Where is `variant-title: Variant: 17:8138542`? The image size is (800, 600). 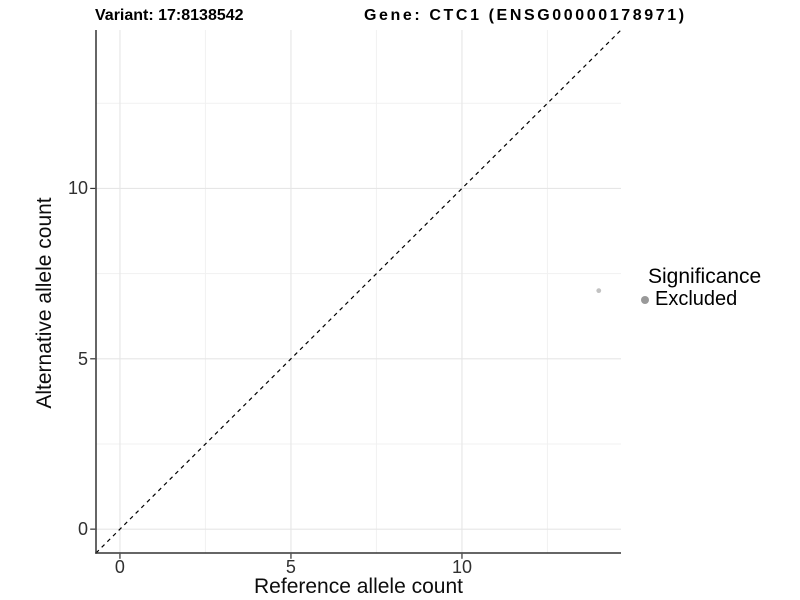
variant-title: Variant: 17:8138542 is located at coordinates (169, 15).